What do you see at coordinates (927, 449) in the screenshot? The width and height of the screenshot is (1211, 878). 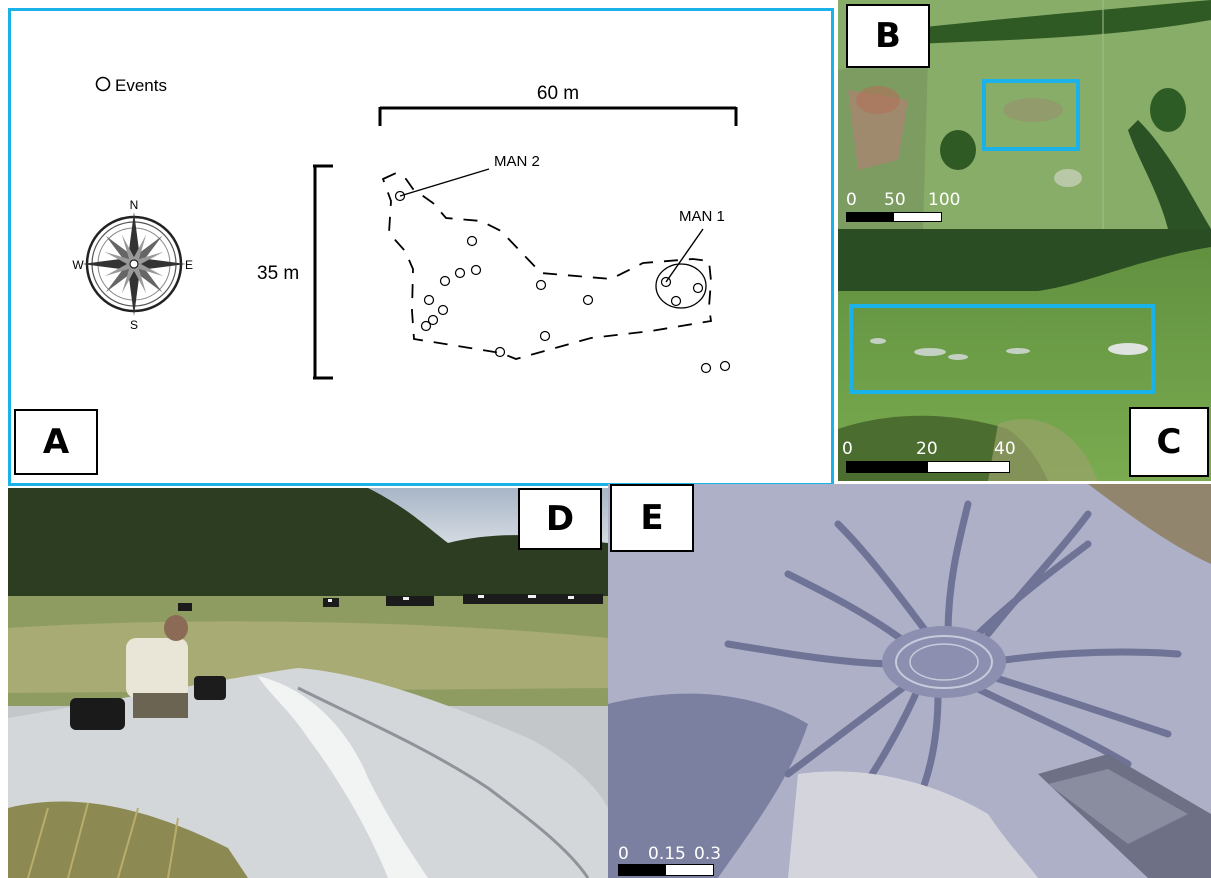 I see `panel-c-scale-20: 20` at bounding box center [927, 449].